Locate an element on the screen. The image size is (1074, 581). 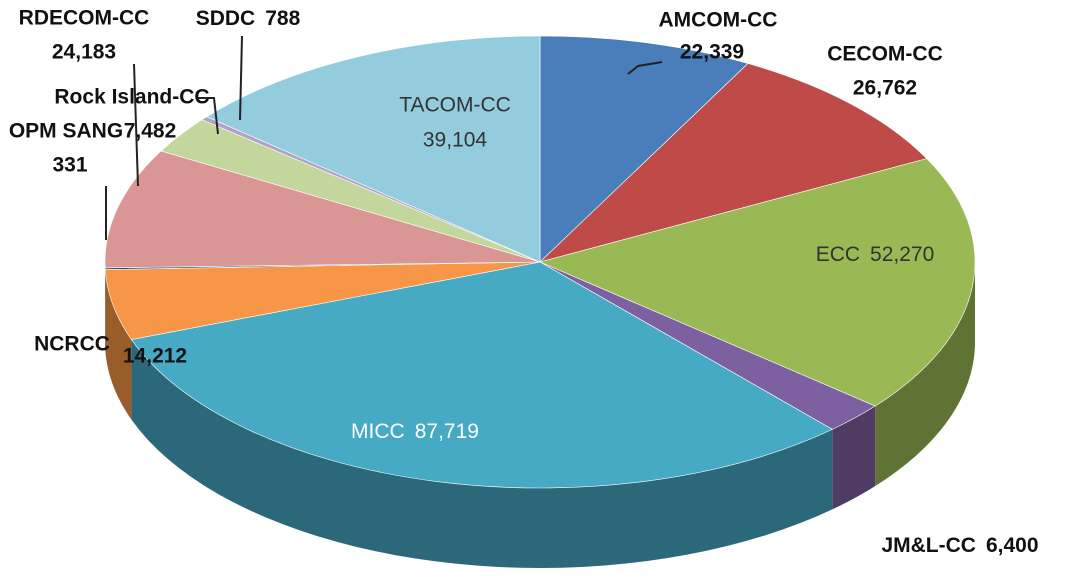
category-label: NCRCC is located at coordinates (72, 344).